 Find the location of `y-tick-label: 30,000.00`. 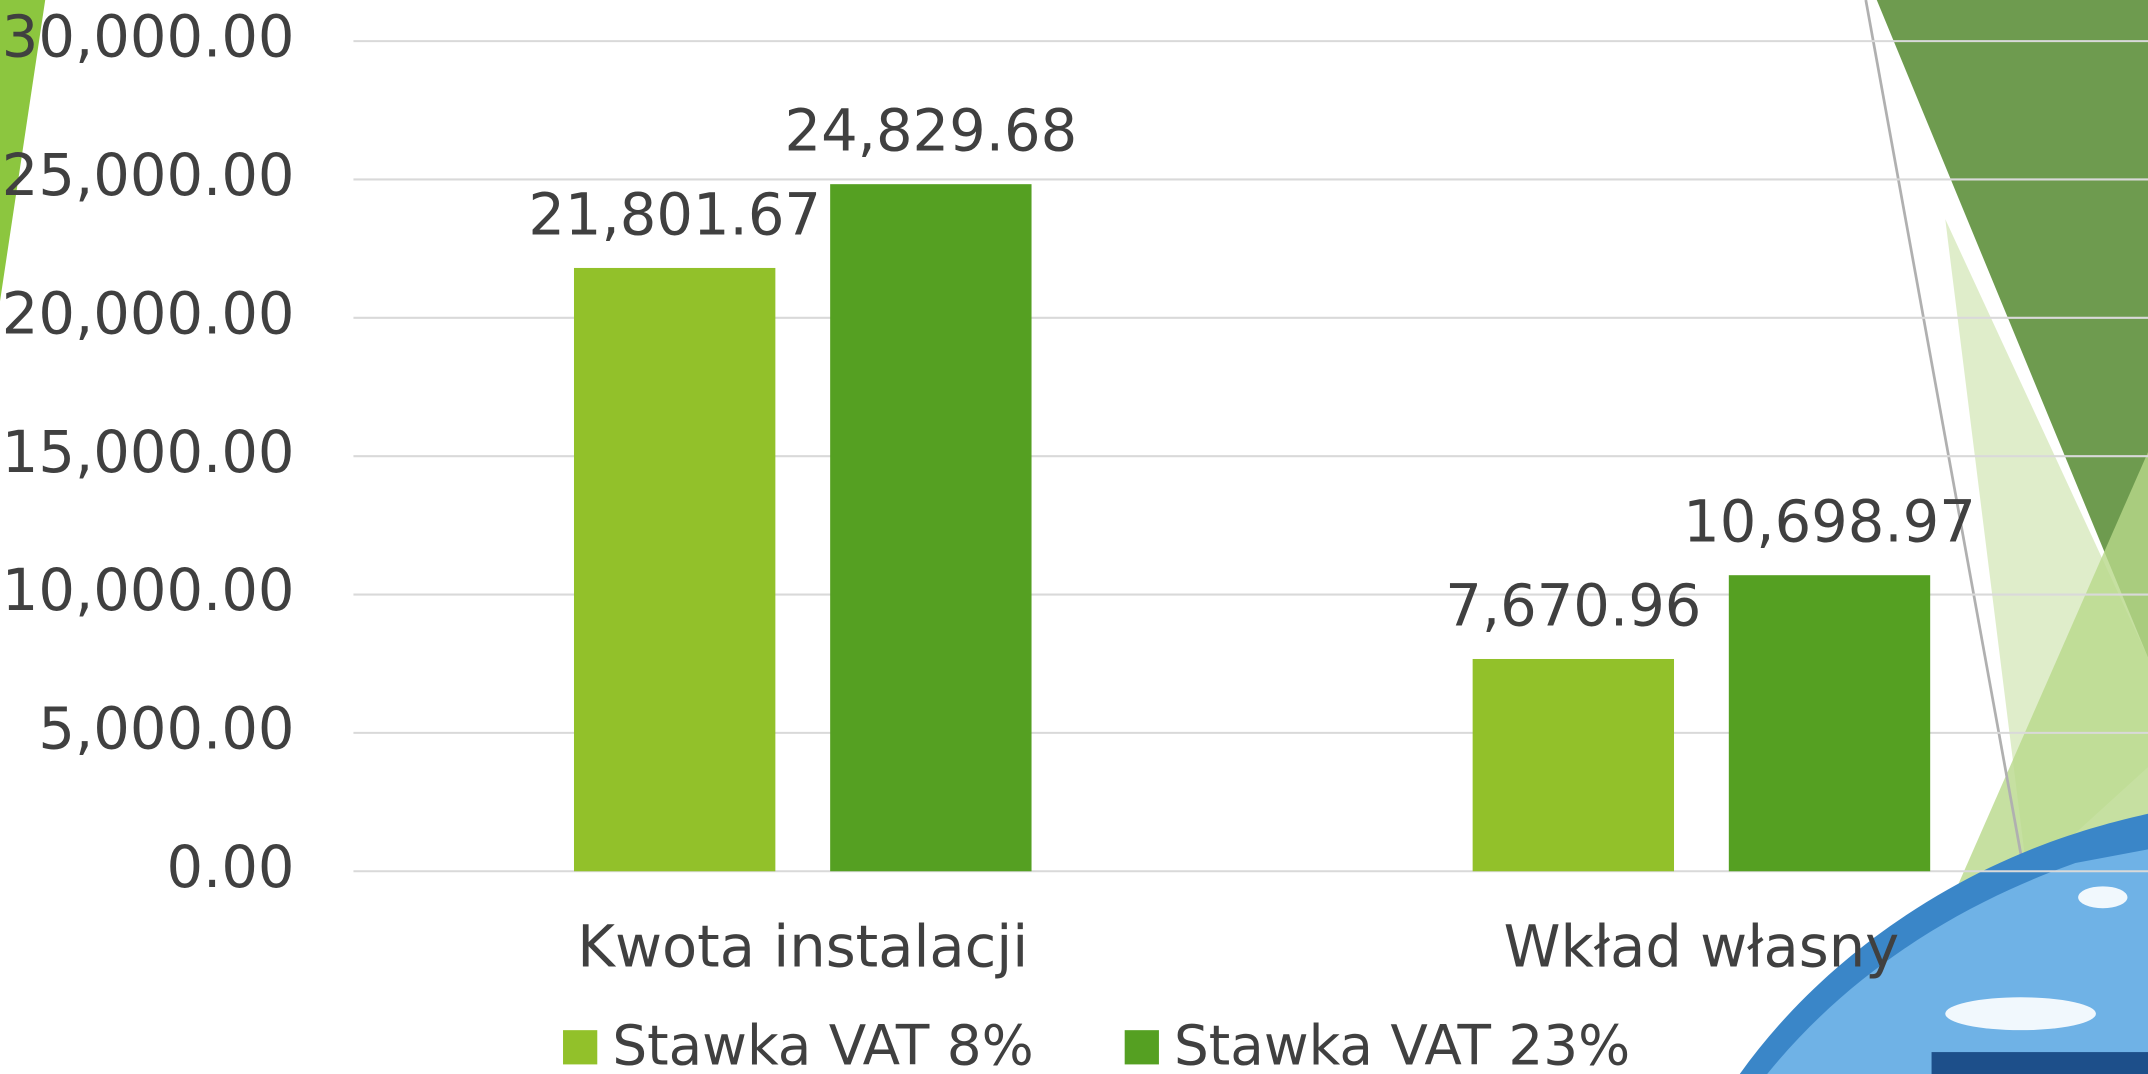

y-tick-label: 30,000.00 is located at coordinates (148, 37).